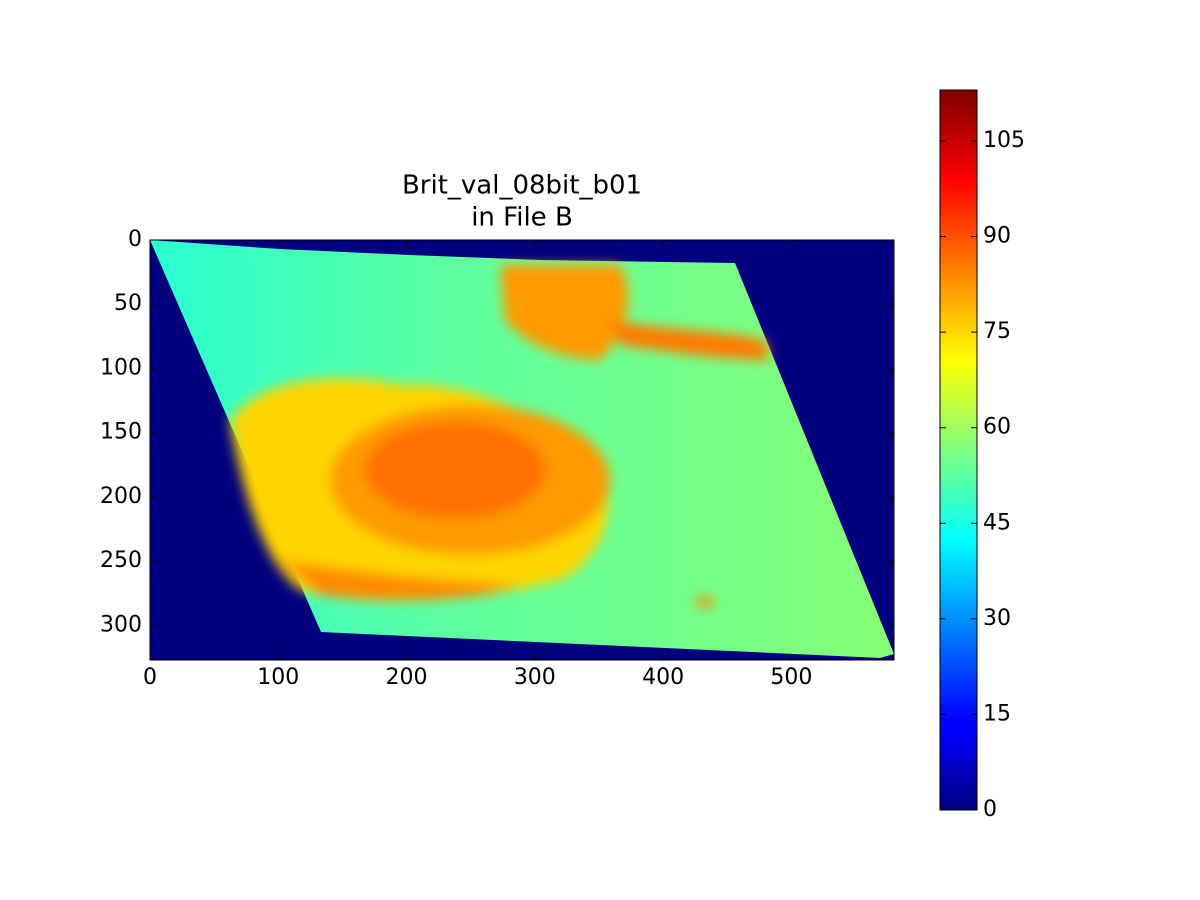 Image resolution: width=1200 pixels, height=900 pixels. Describe the element at coordinates (997, 236) in the screenshot. I see `colorbar-tick-label: 90` at that location.